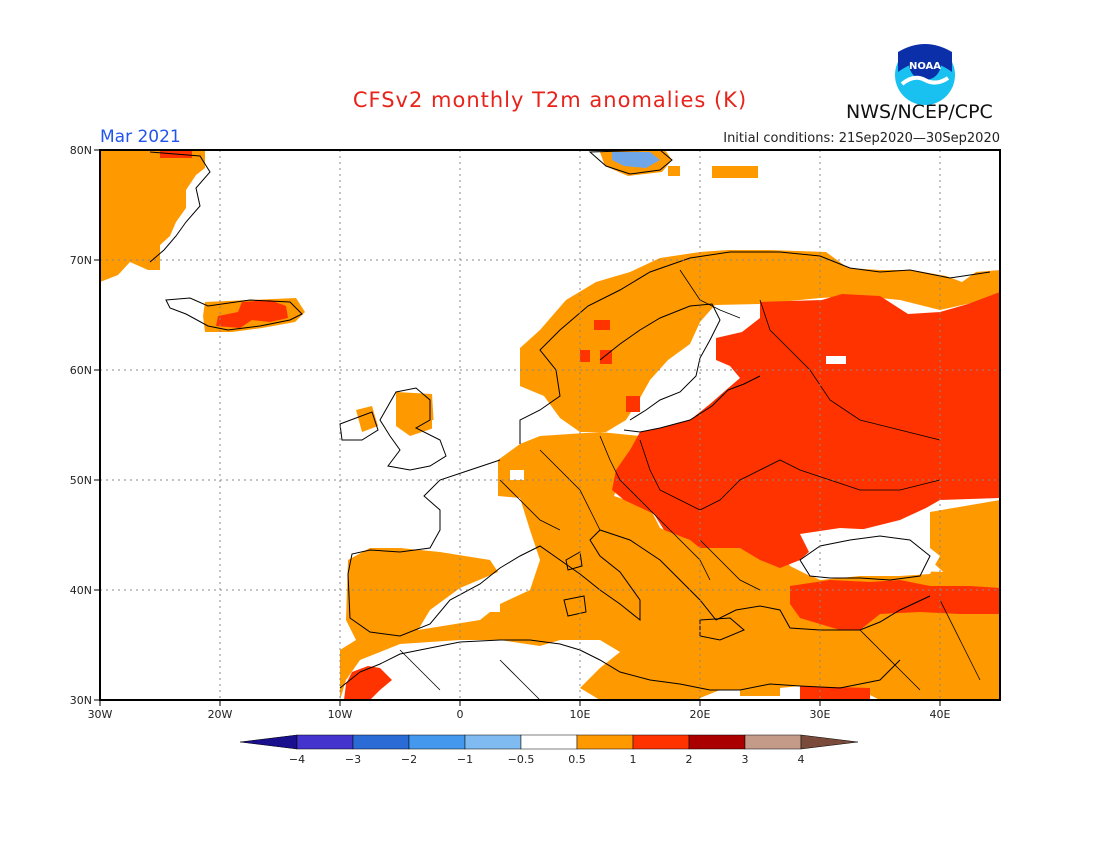 The width and height of the screenshot is (1100, 850). Describe the element at coordinates (81, 260) in the screenshot. I see `lat-label: 70N` at that location.